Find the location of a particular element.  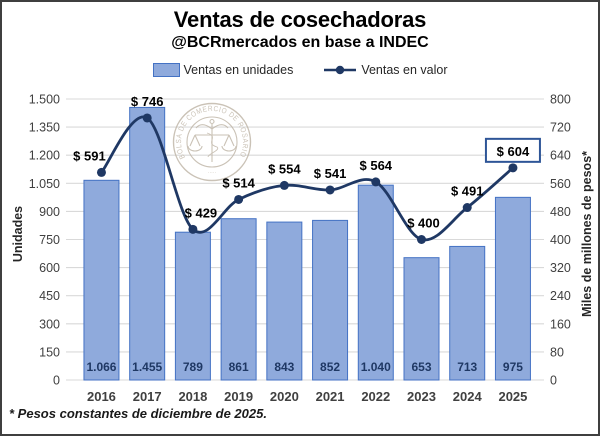

year-label-2023: 2023 is located at coordinates (421, 396).